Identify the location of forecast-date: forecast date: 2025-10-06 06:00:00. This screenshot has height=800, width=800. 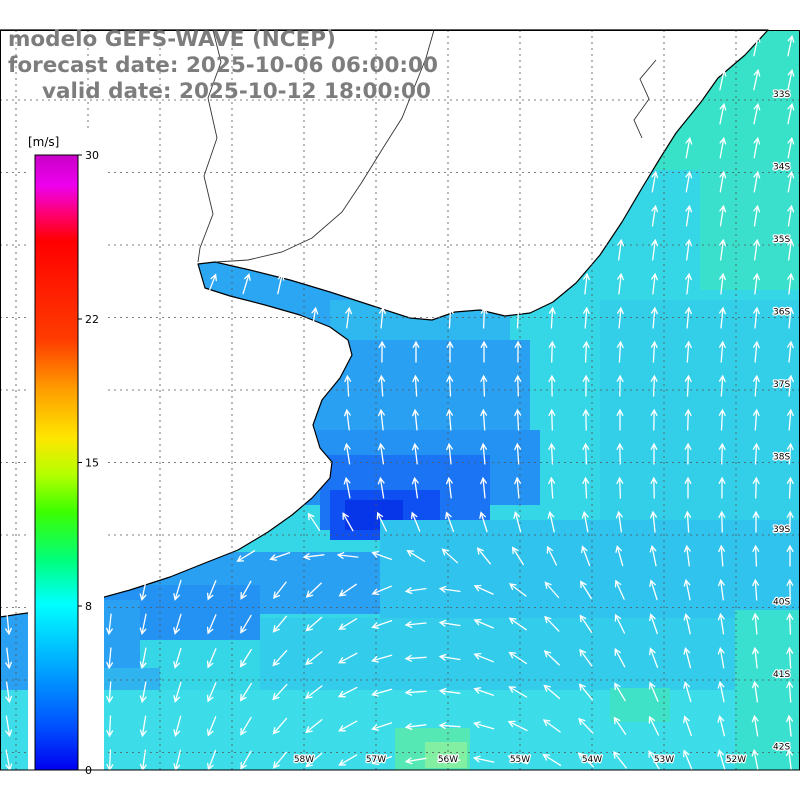
(223, 65).